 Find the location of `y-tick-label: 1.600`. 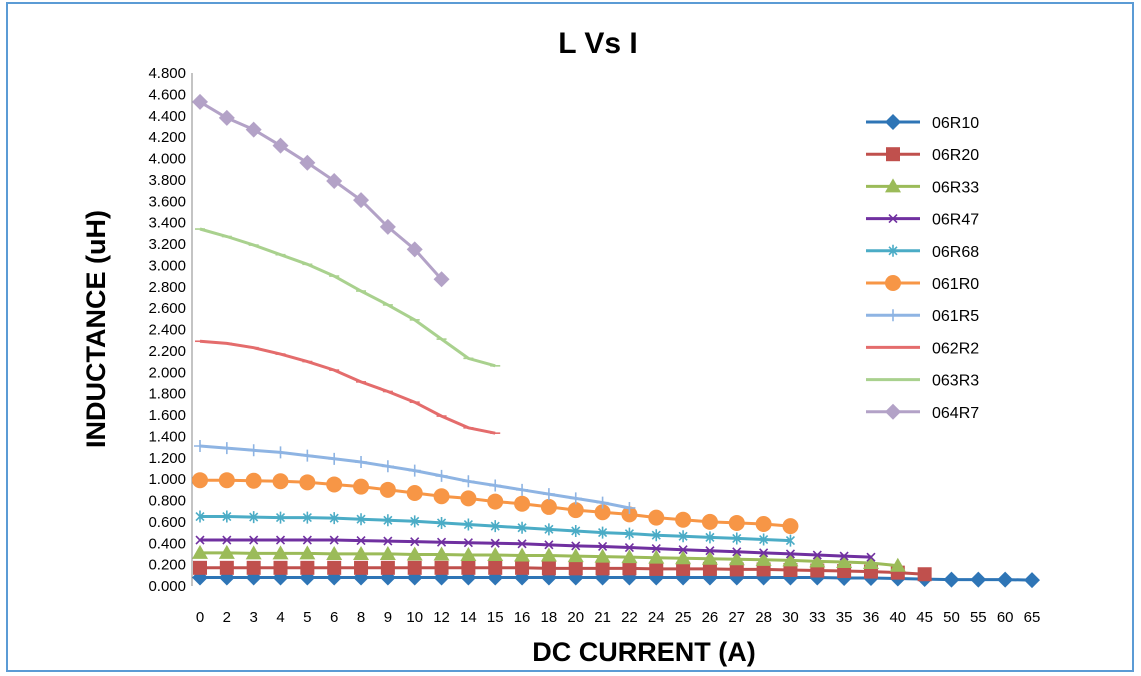

y-tick-label: 1.600 is located at coordinates (167, 415).